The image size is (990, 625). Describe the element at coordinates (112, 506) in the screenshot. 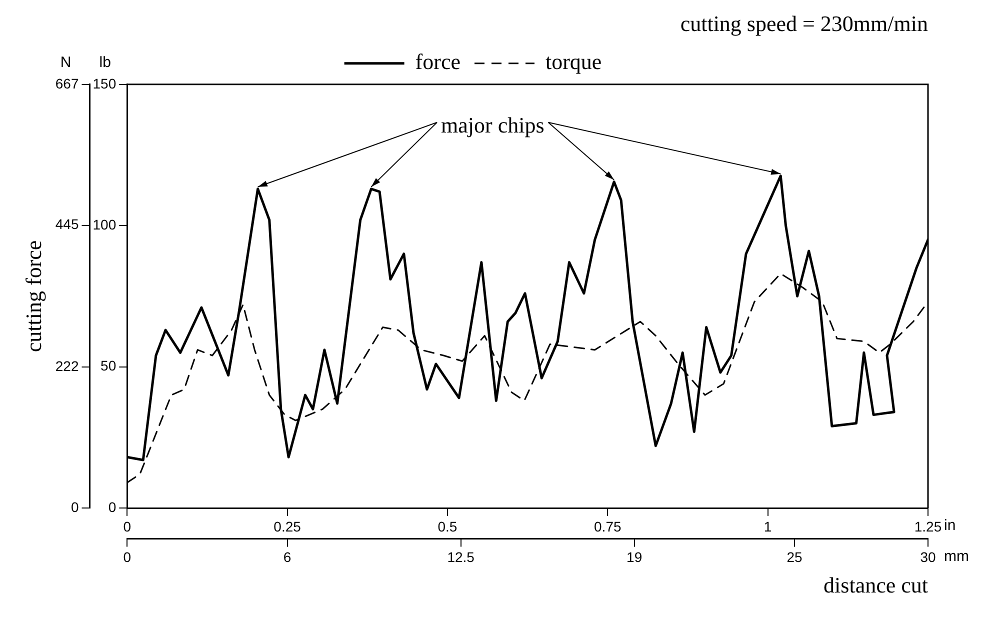

I see `y-tick-label: 0` at that location.